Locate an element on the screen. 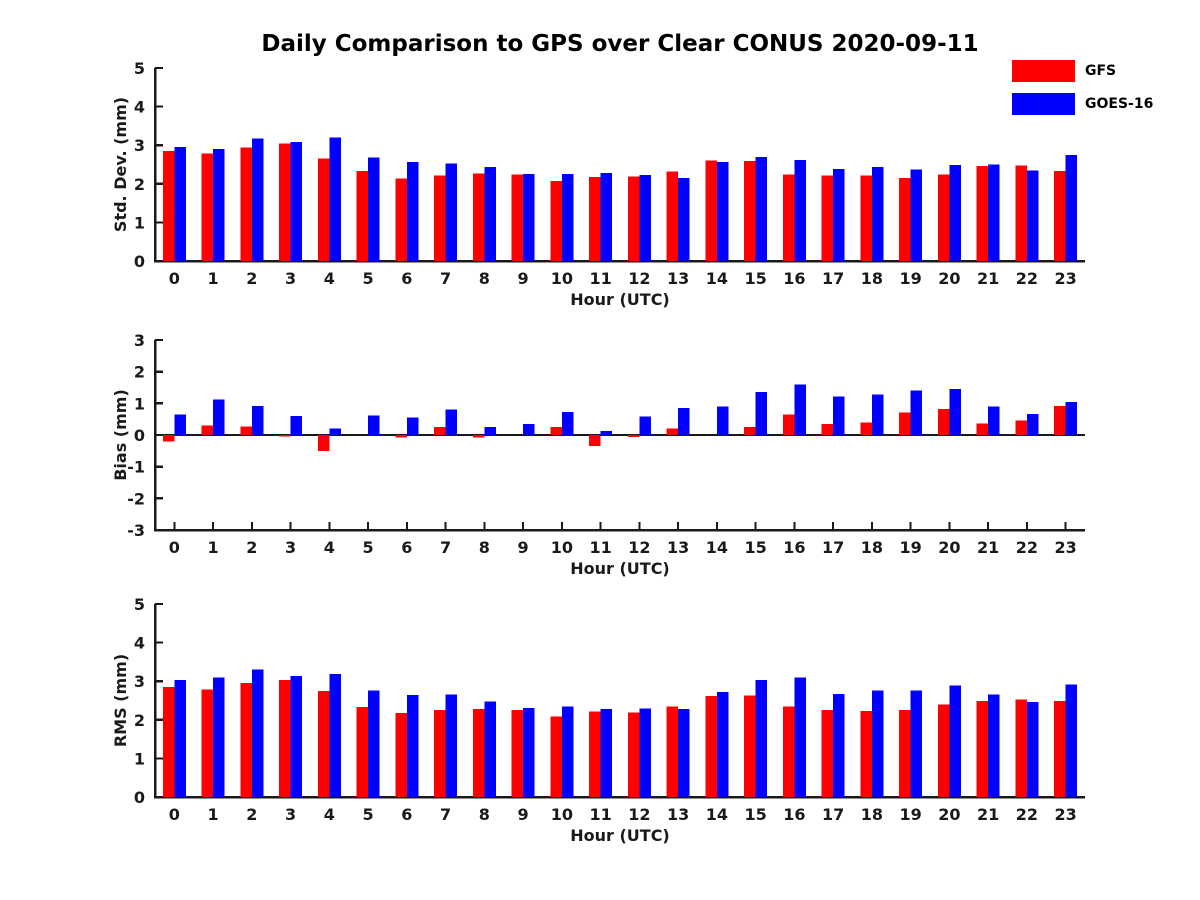 The height and width of the screenshot is (900, 1200). bar-goes-16-h19 is located at coordinates (916, 412).